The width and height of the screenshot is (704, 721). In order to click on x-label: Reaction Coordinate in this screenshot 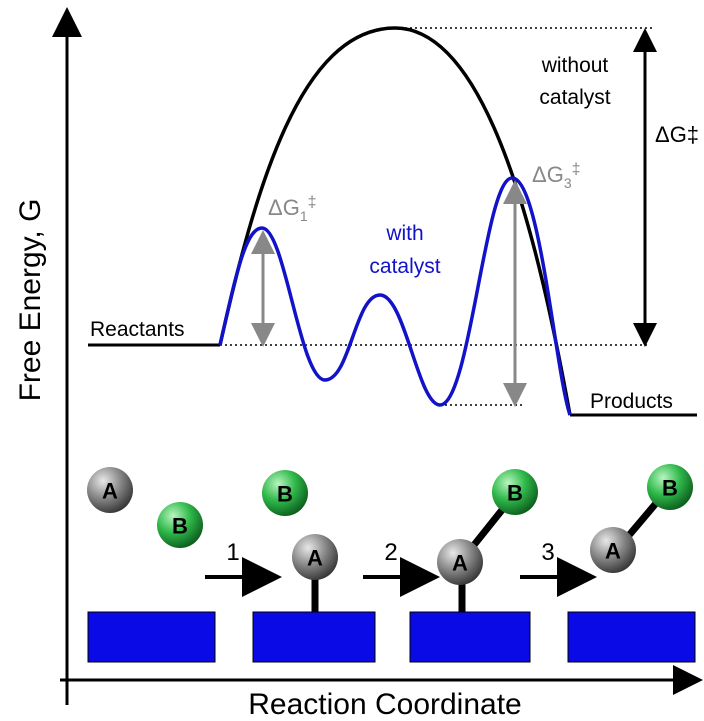, I will do `click(385, 704)`.